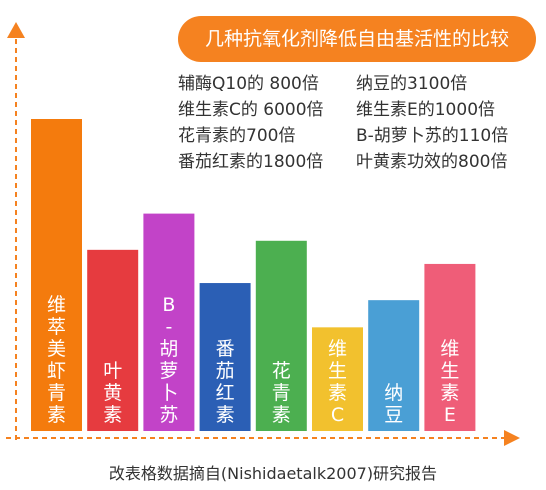 This screenshot has width=546, height=490. I want to click on comparison-text: 纳豆的3100倍, so click(412, 84).